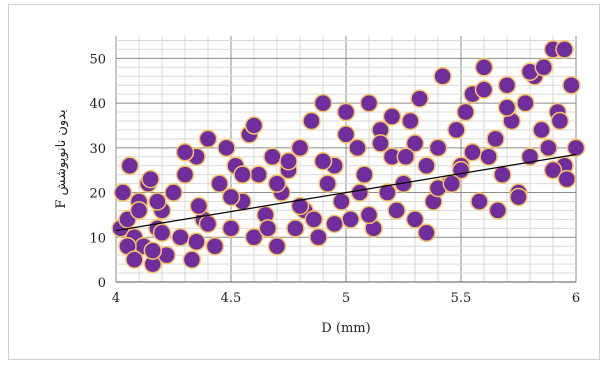 This screenshot has height=370, width=608. What do you see at coordinates (102, 283) in the screenshot?
I see `y-tick-label: 0` at bounding box center [102, 283].